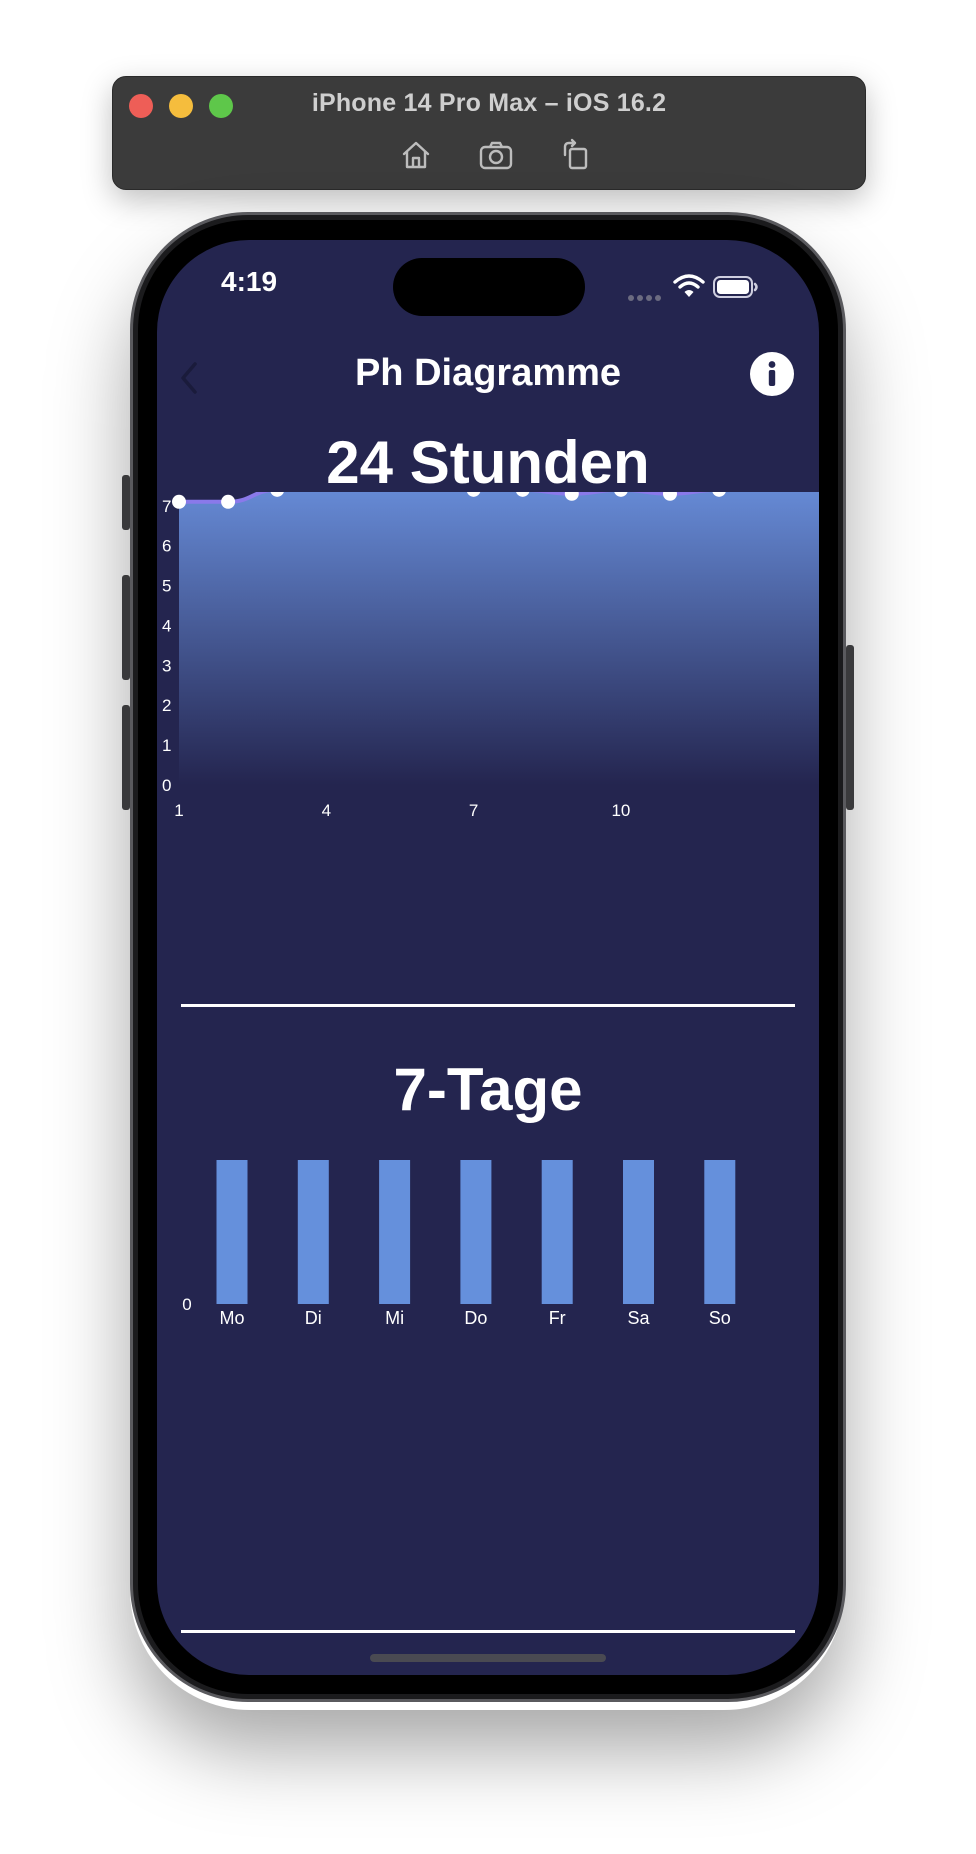 The image size is (976, 1854). What do you see at coordinates (488, 1089) in the screenshot?
I see `section-title-7d: 7-Tage` at bounding box center [488, 1089].